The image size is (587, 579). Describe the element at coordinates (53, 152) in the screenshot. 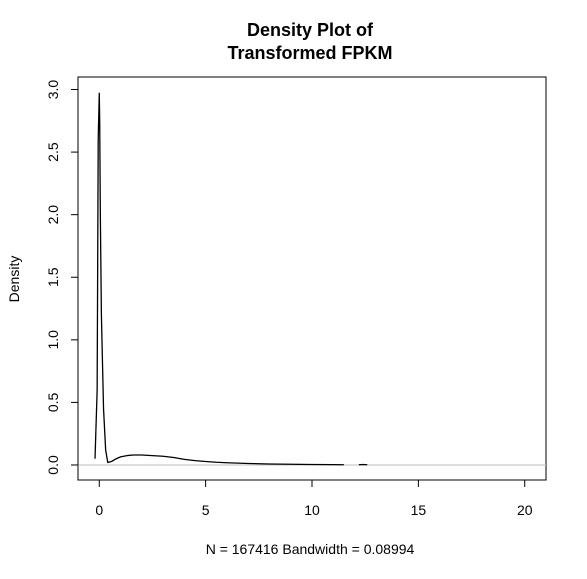

I see `y-tick-label: 2.5` at that location.